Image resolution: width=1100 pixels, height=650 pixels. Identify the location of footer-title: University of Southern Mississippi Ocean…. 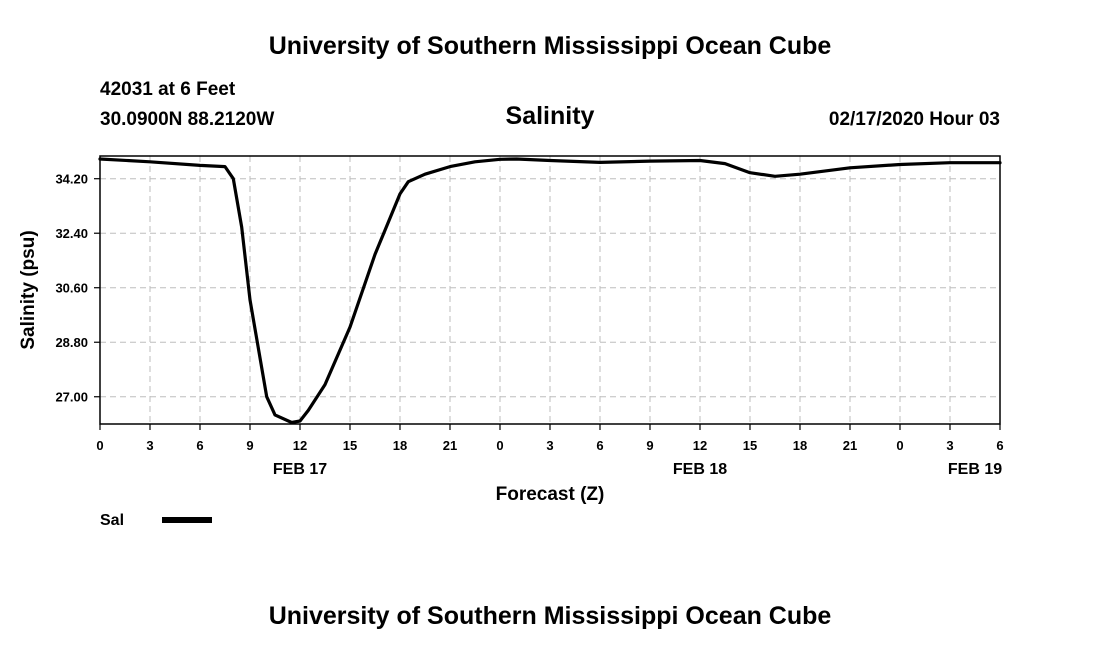
(550, 616).